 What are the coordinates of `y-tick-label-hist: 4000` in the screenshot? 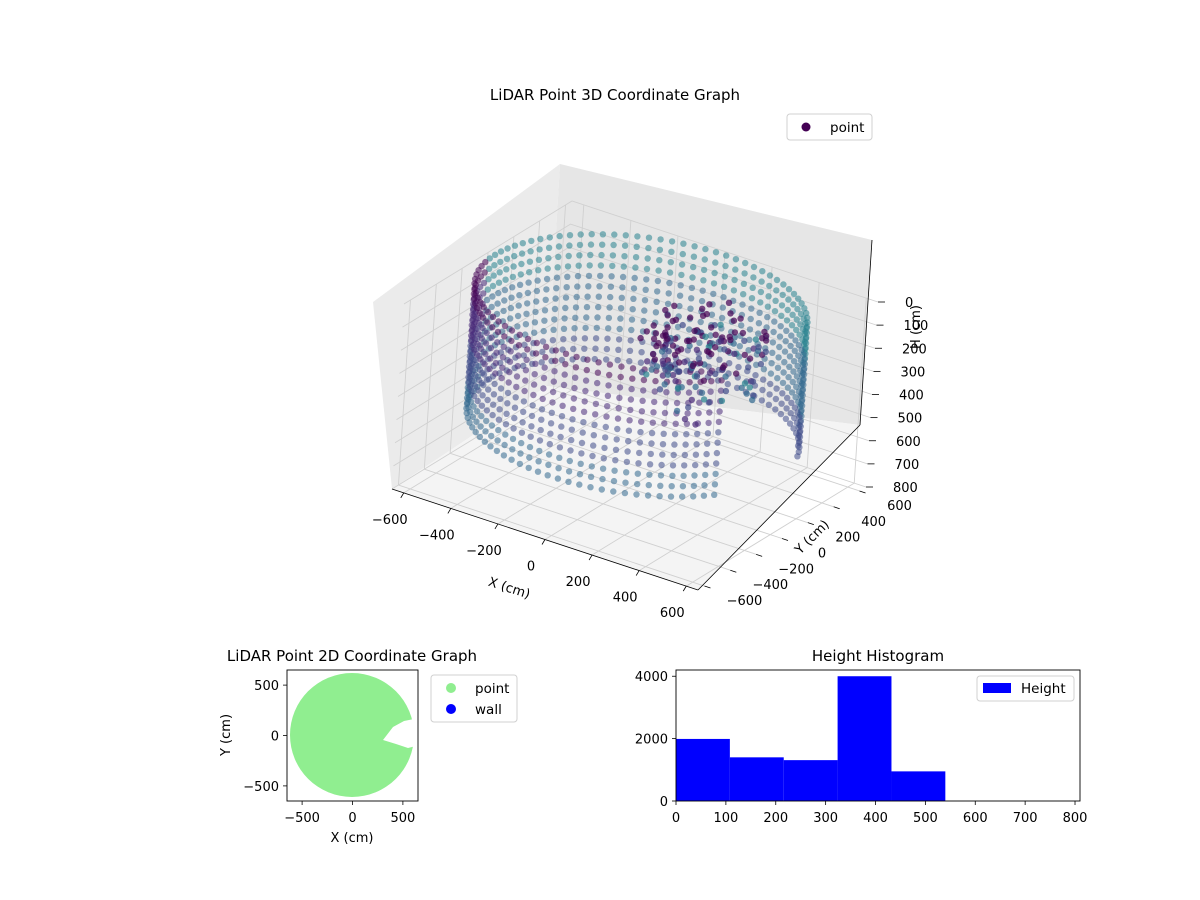 It's located at (651, 677).